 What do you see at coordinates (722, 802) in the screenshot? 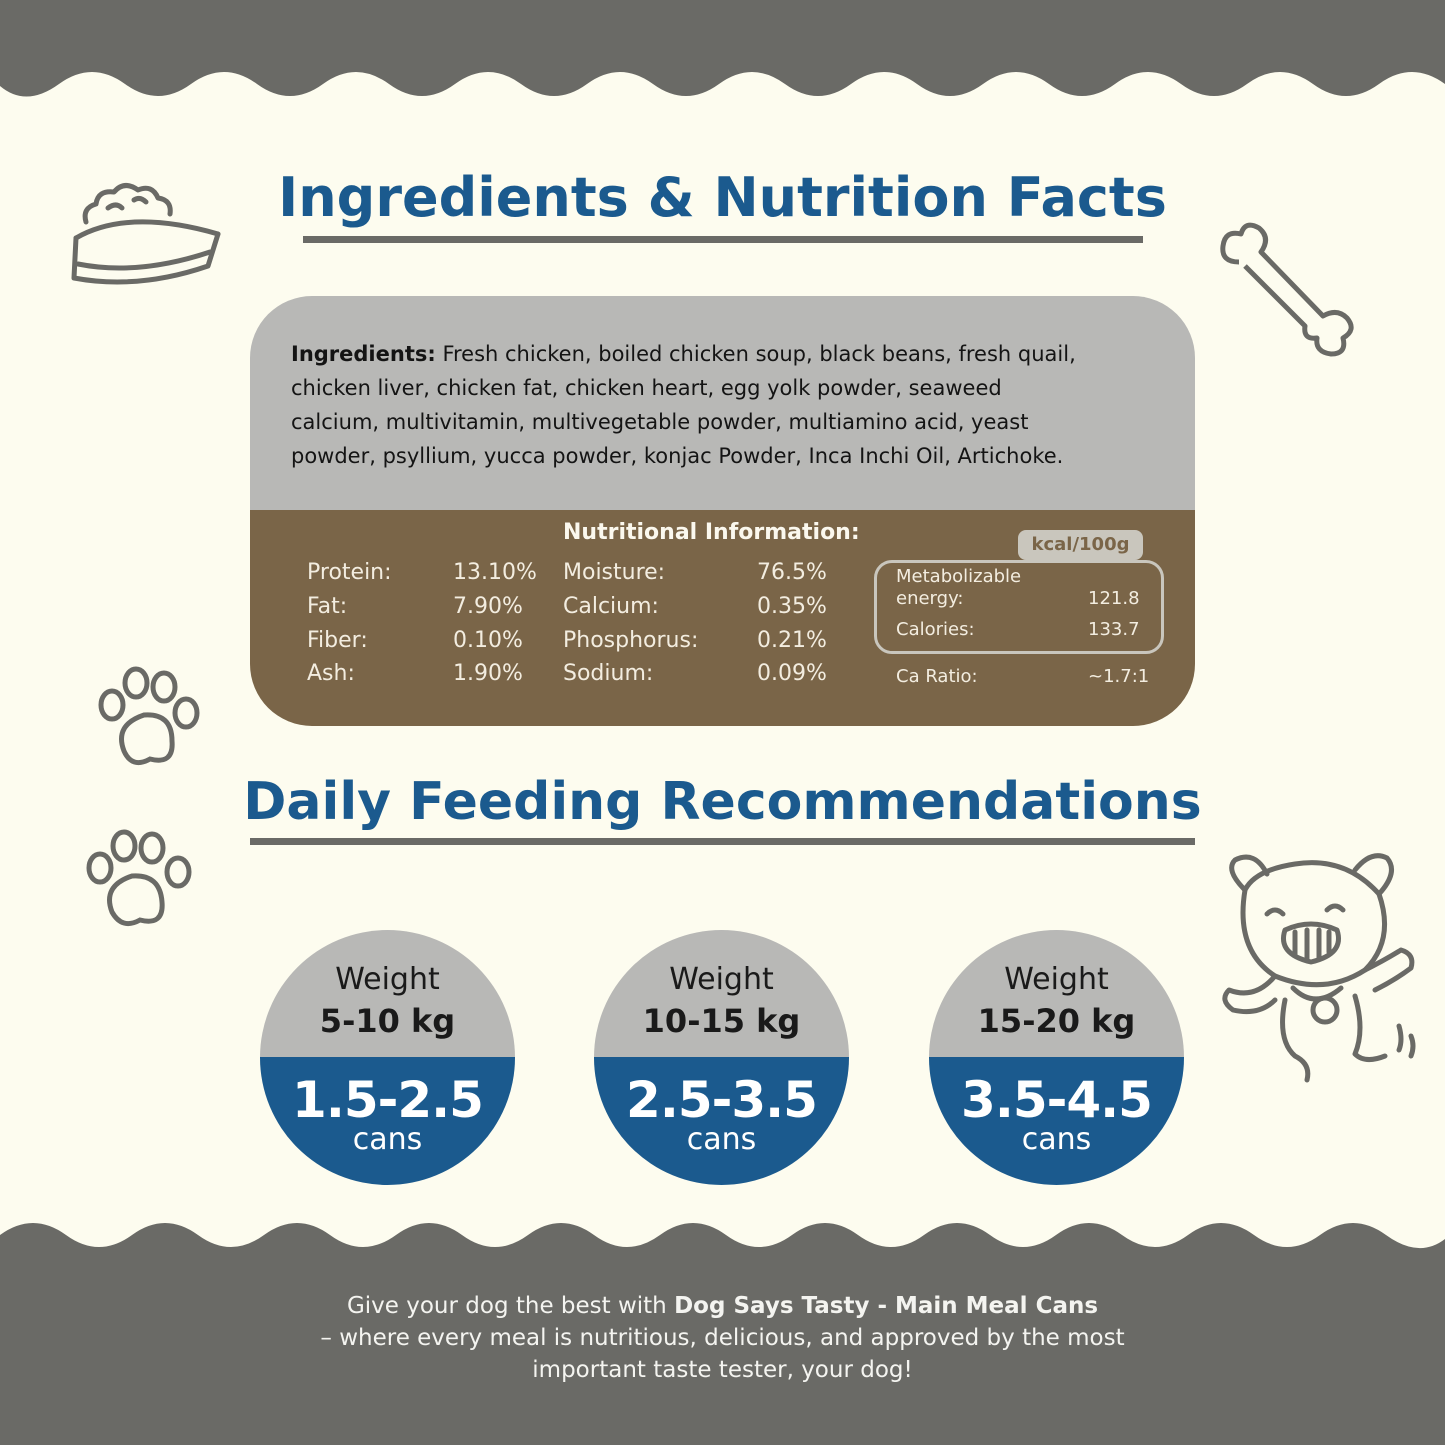
I see `feeding-title: Daily Feeding Recommendations` at bounding box center [722, 802].